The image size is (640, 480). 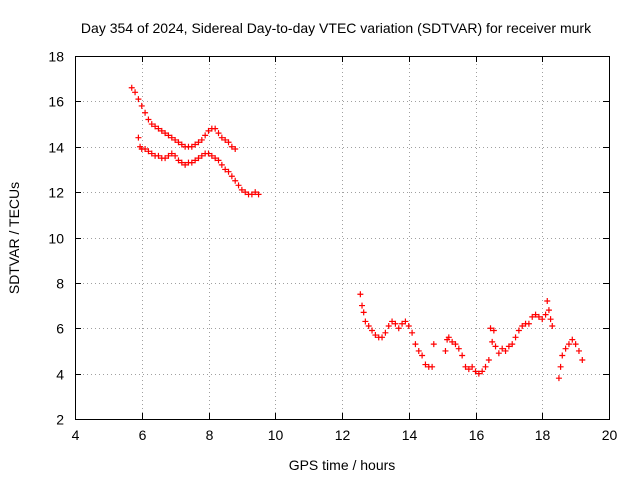 I want to click on y-tick-label: 12, so click(x=56, y=193).